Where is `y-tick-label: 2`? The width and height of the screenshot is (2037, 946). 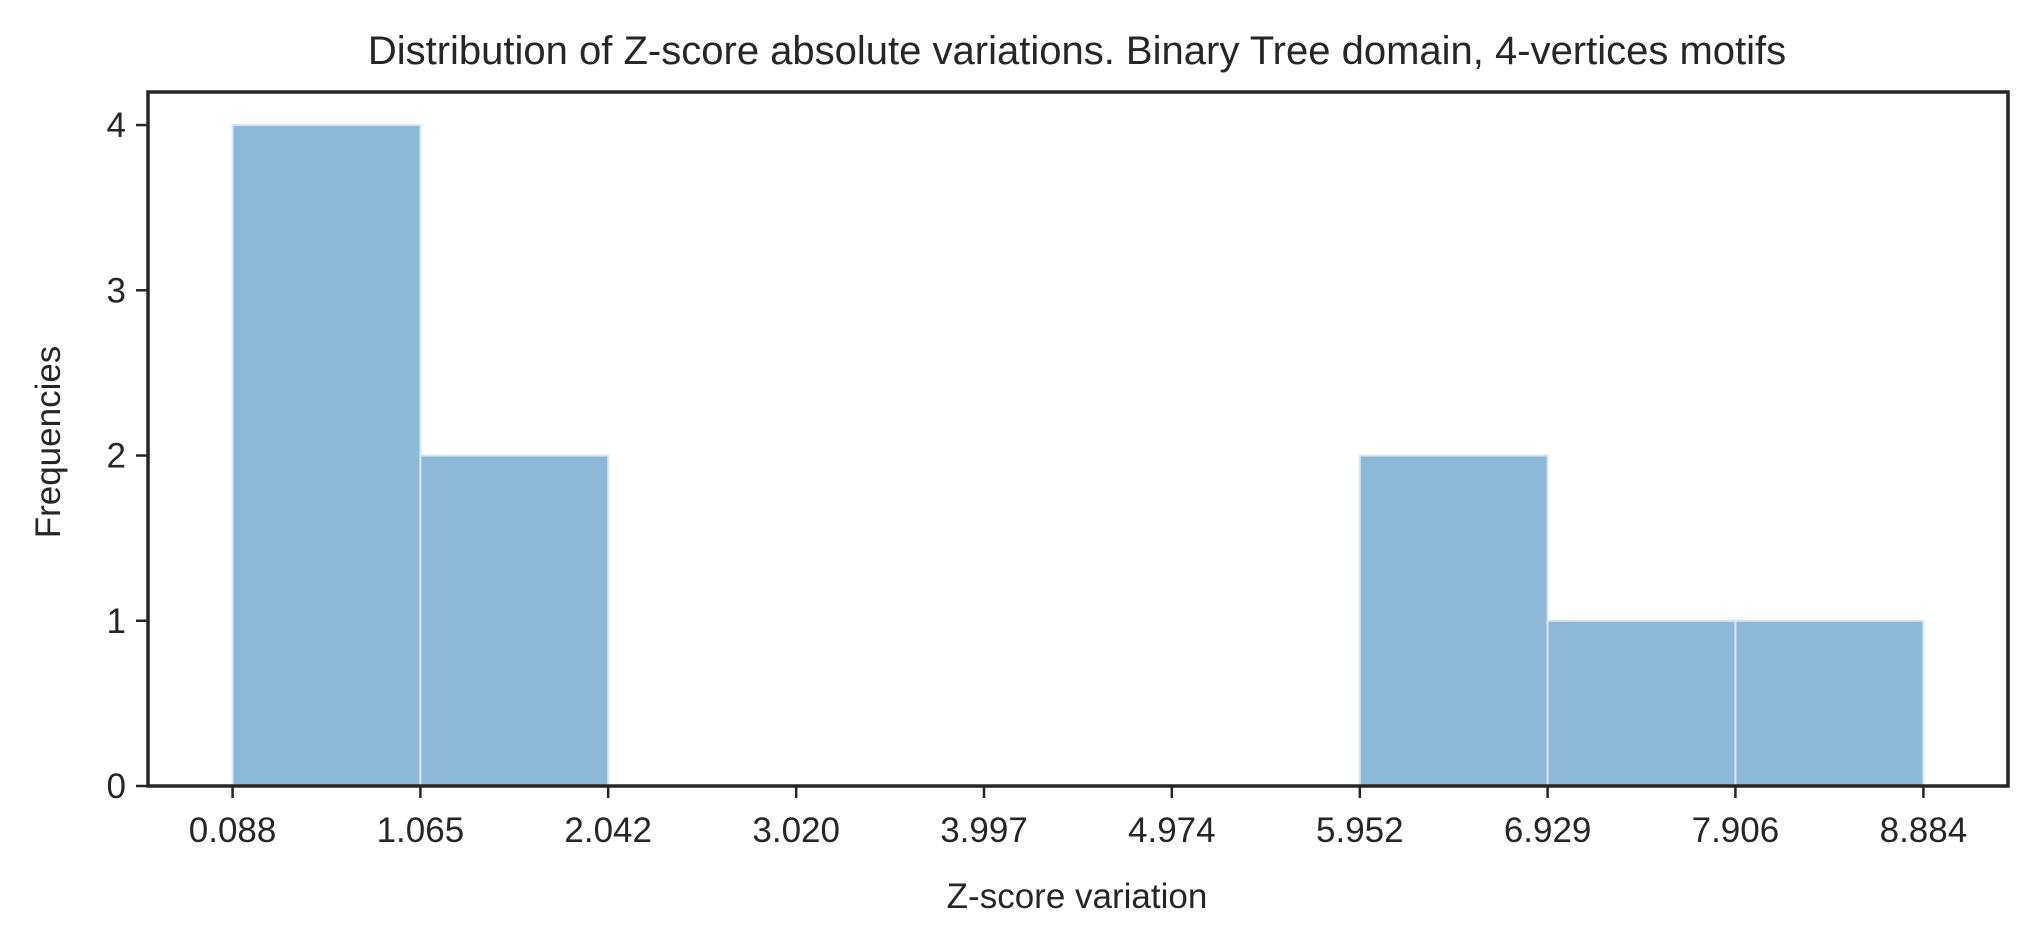 y-tick-label: 2 is located at coordinates (116, 456).